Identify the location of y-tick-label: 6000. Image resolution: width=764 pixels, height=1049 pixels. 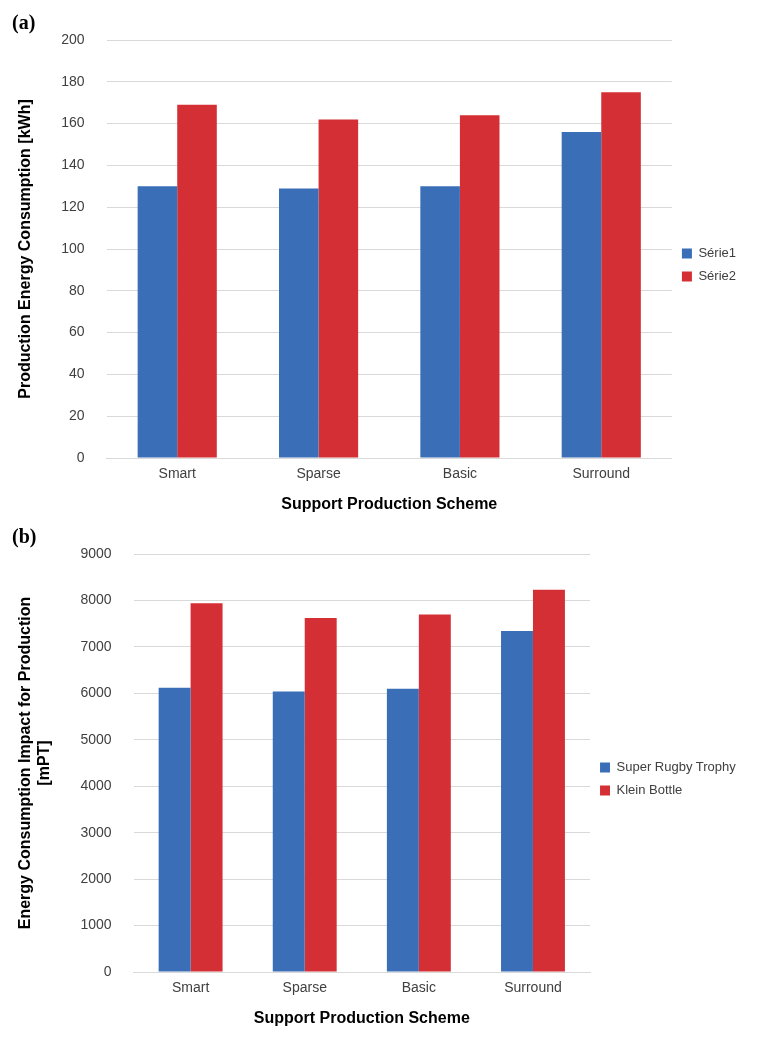
(96, 692).